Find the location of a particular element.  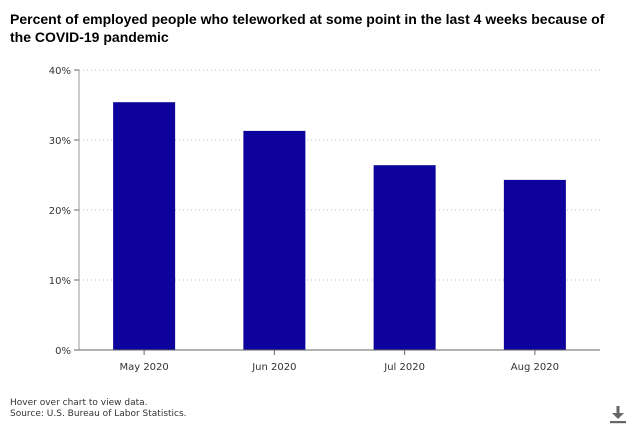

y-tick-label: 30% is located at coordinates (60, 141).